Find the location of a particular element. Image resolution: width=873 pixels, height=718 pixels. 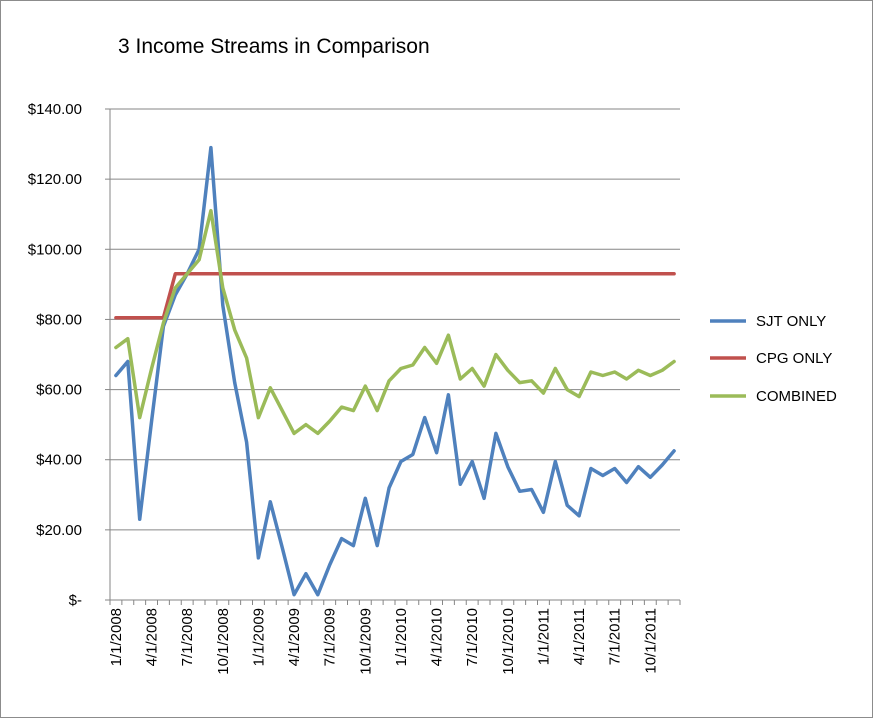

x-tick-label: 4/1/2009 is located at coordinates (294, 637).